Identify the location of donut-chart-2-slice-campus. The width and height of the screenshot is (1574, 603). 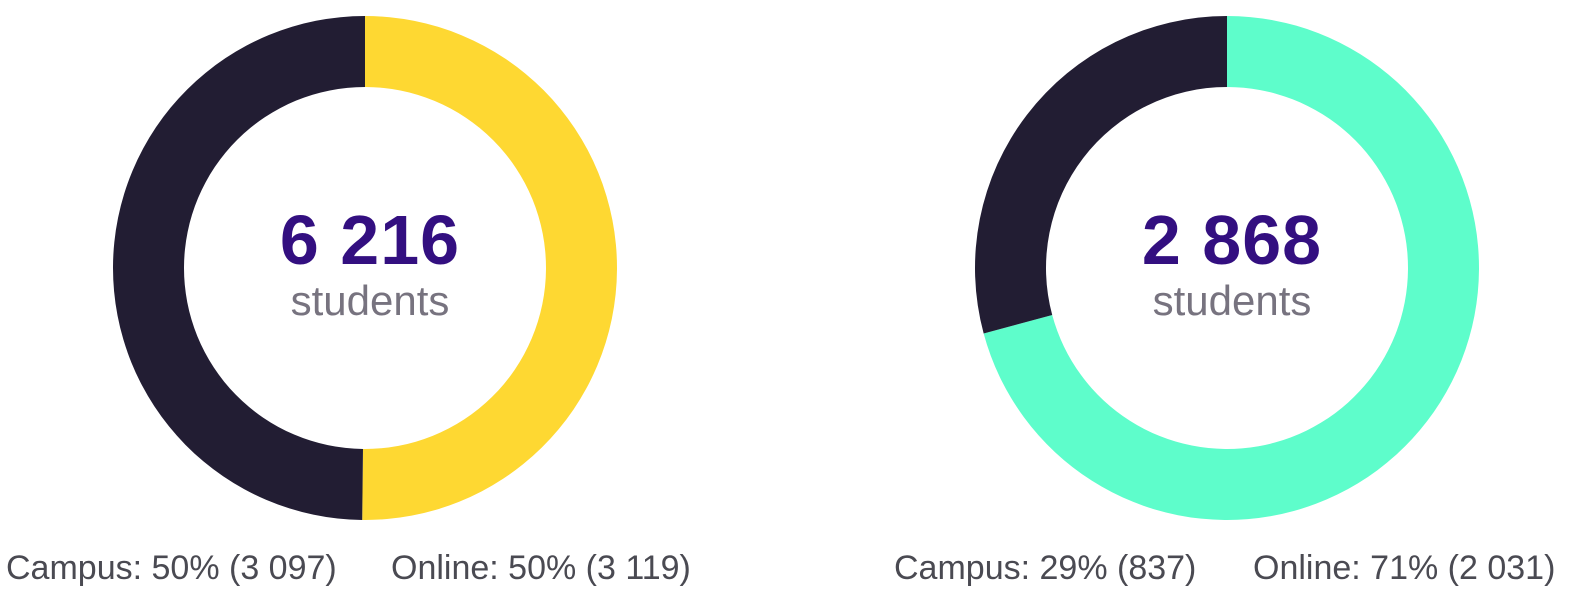
(1101, 175).